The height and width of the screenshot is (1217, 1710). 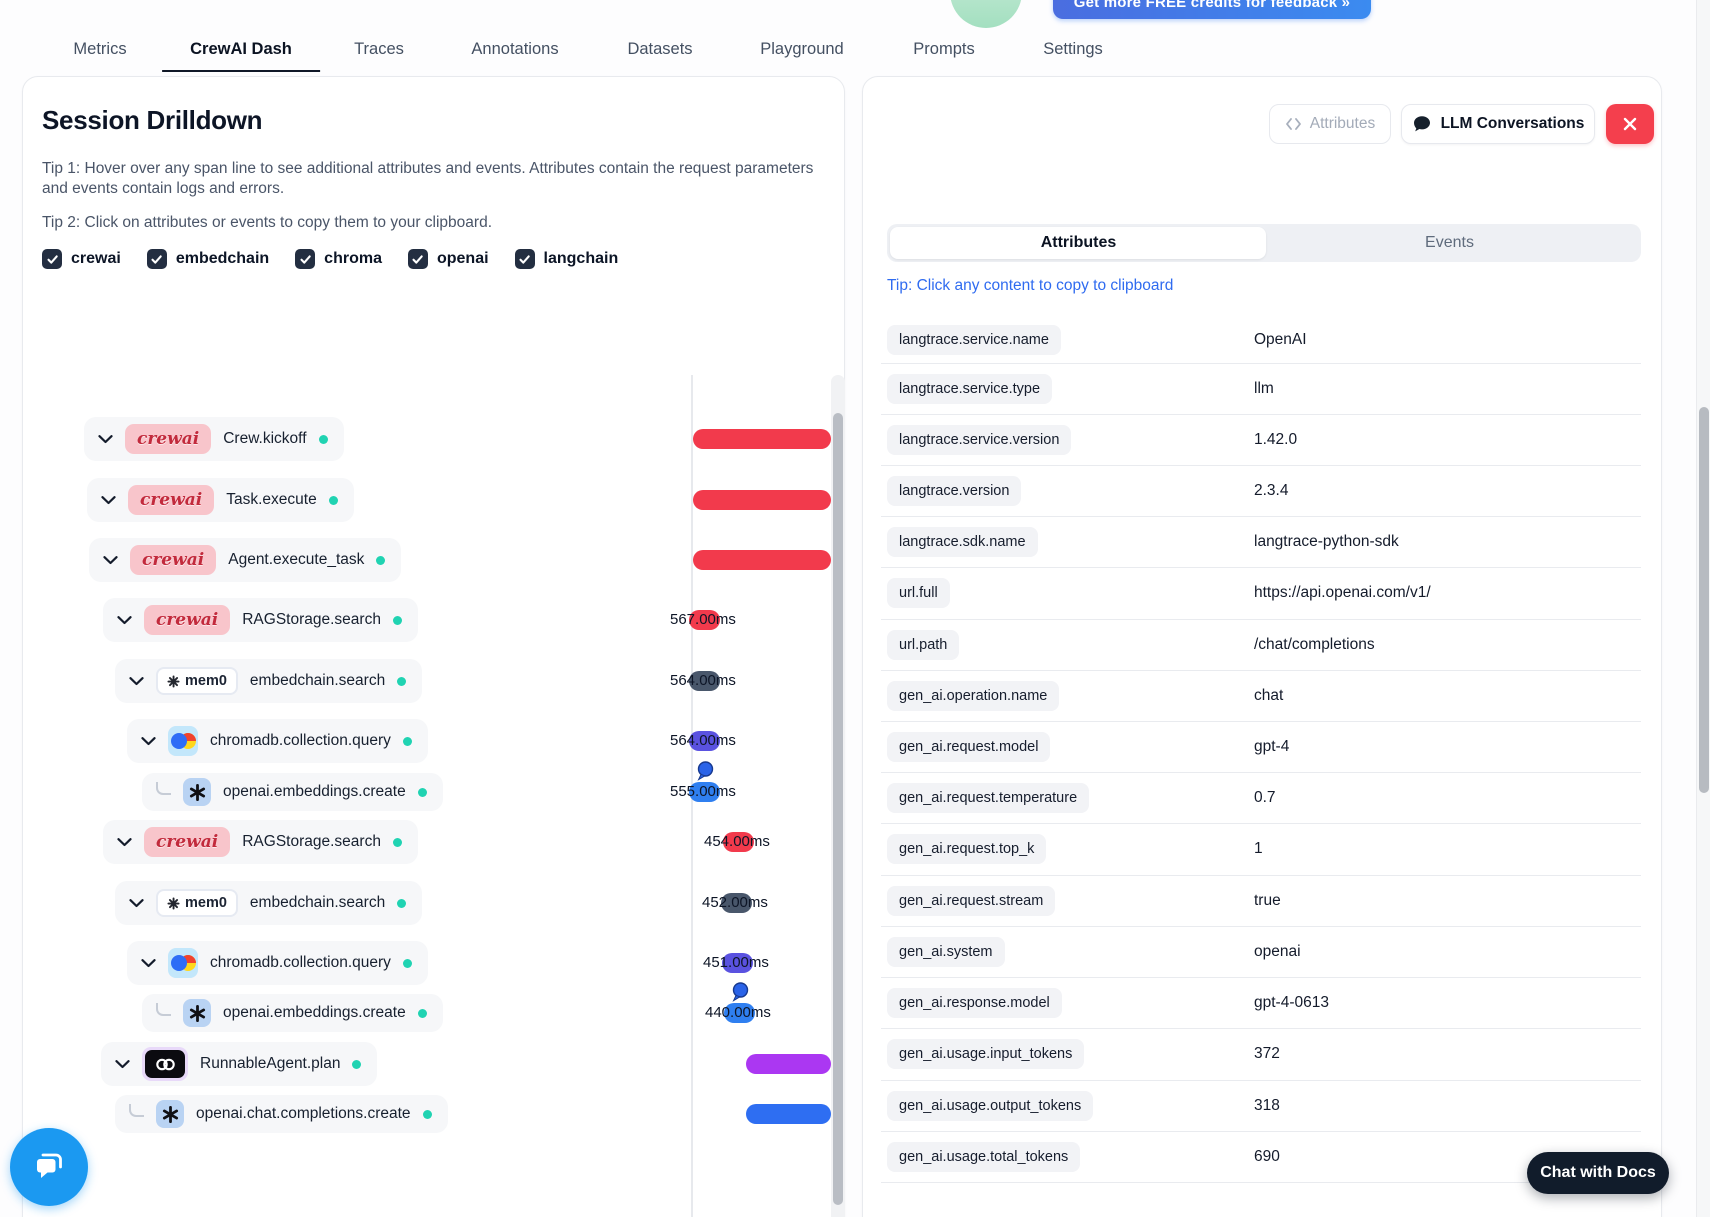 What do you see at coordinates (918, 593) in the screenshot?
I see `attribute-key: url.full` at bounding box center [918, 593].